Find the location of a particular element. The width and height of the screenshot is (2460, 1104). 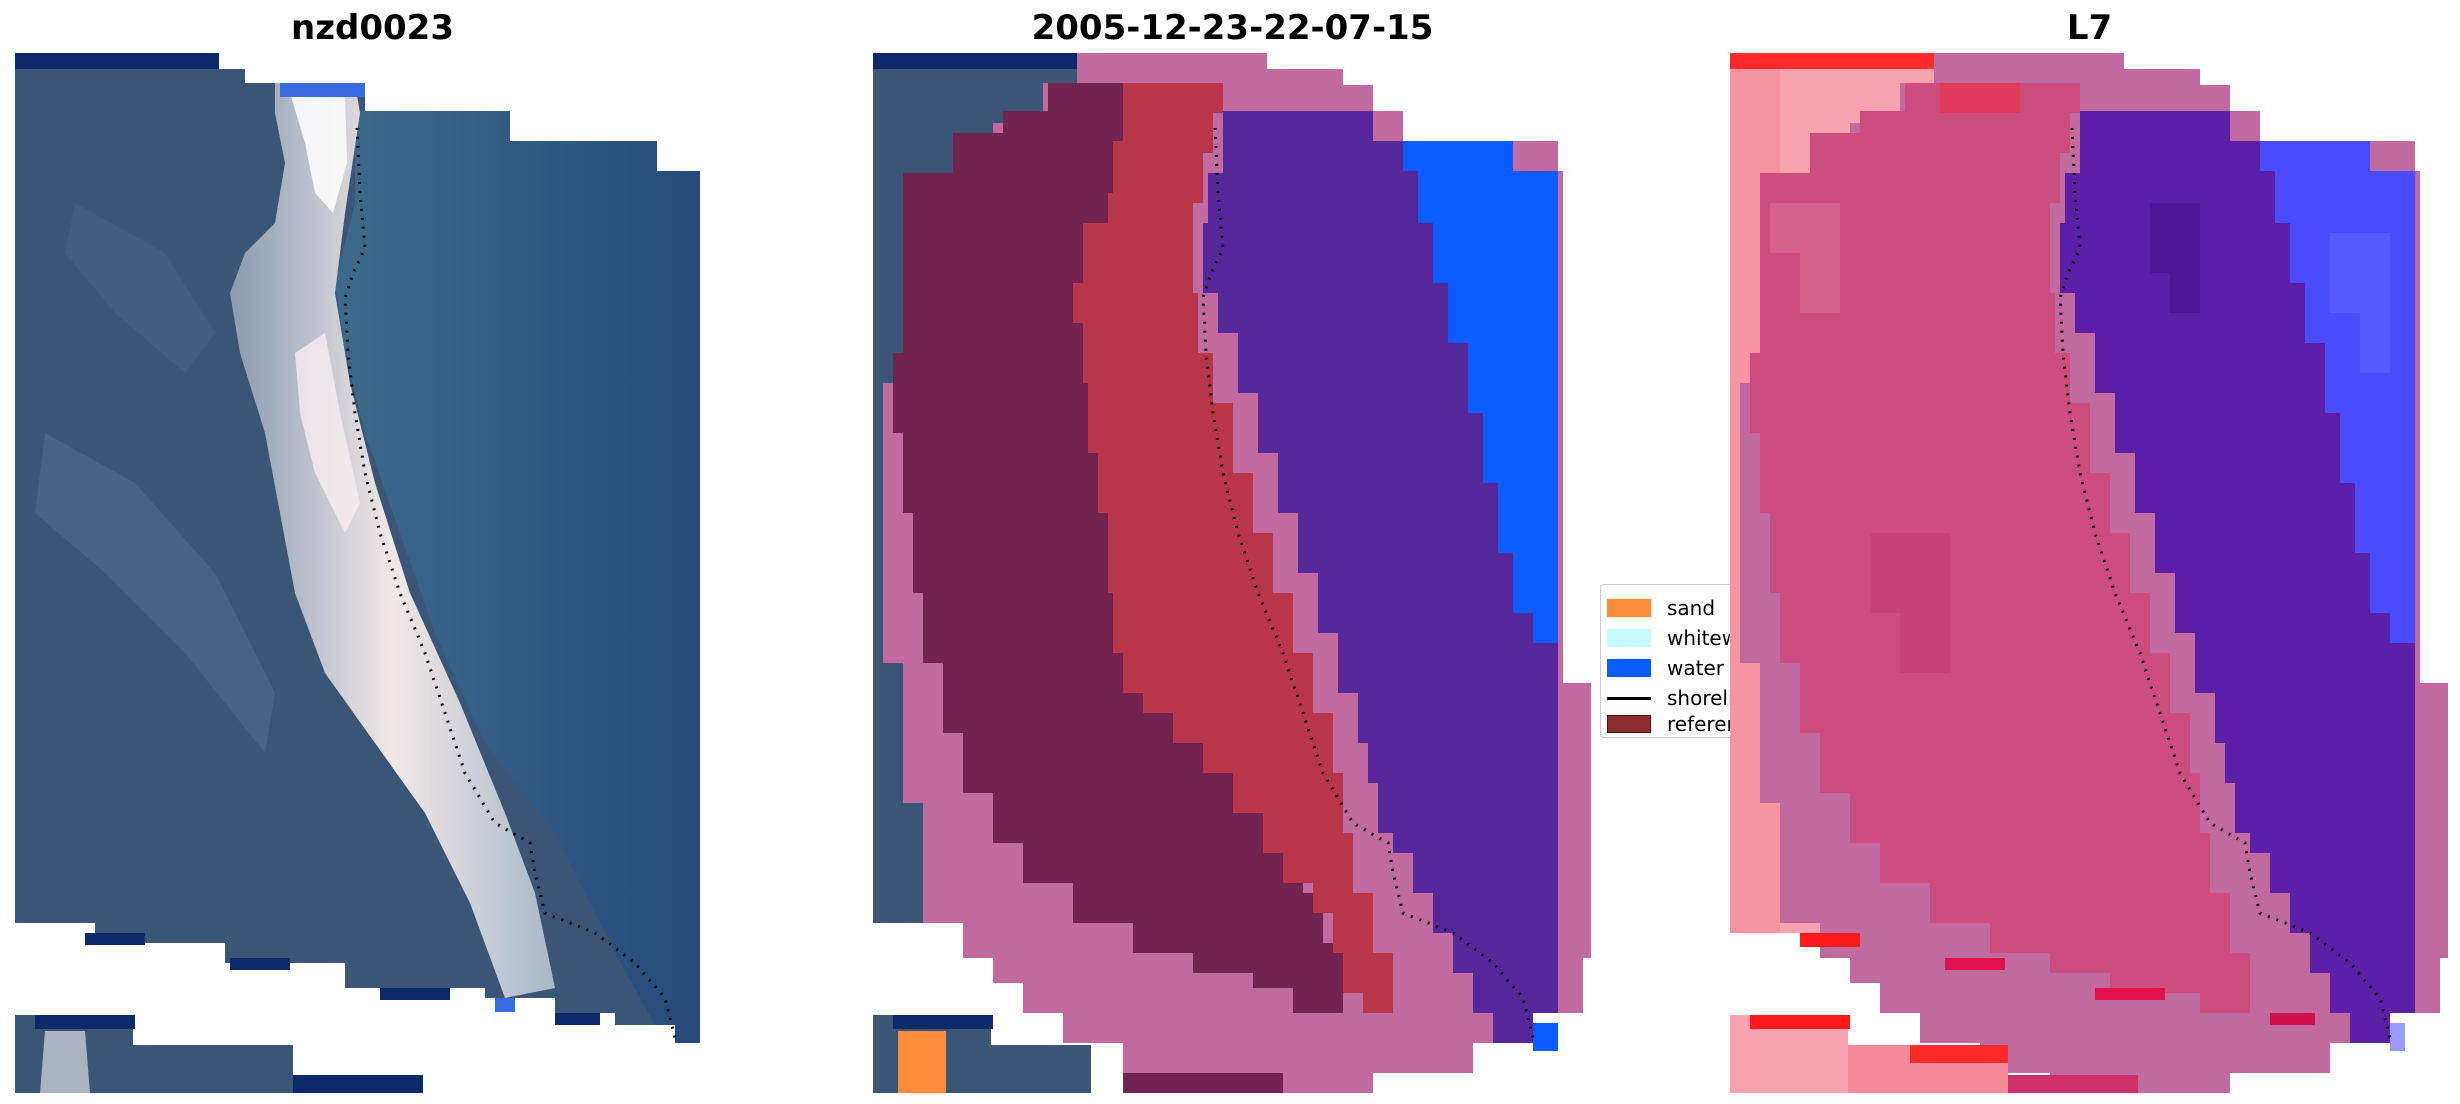

legend-item-sand: sand is located at coordinates (1661, 608).